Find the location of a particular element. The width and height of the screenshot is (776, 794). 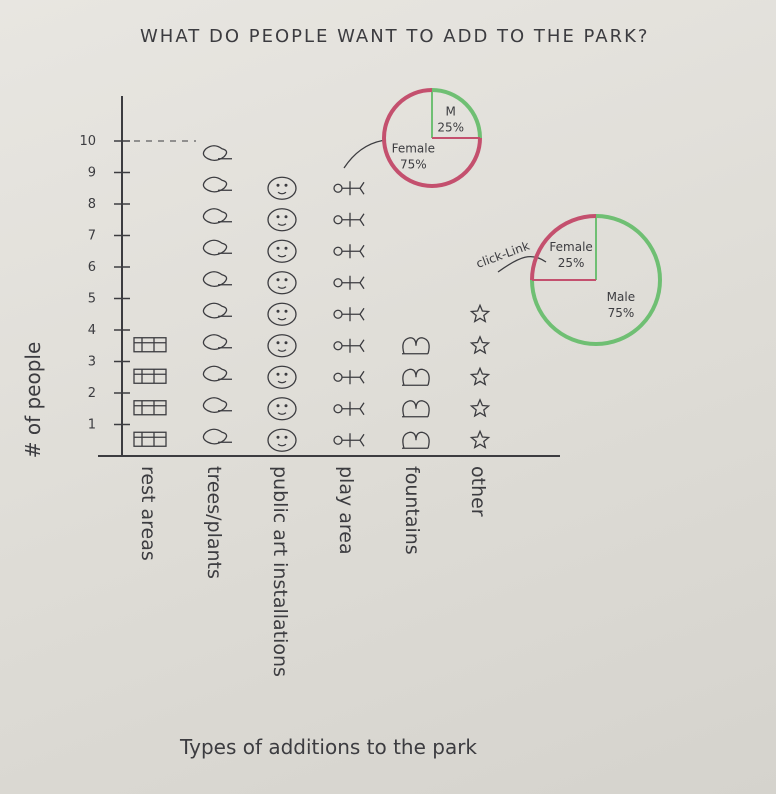

pie-slice-label: M is located at coordinates (451, 111).